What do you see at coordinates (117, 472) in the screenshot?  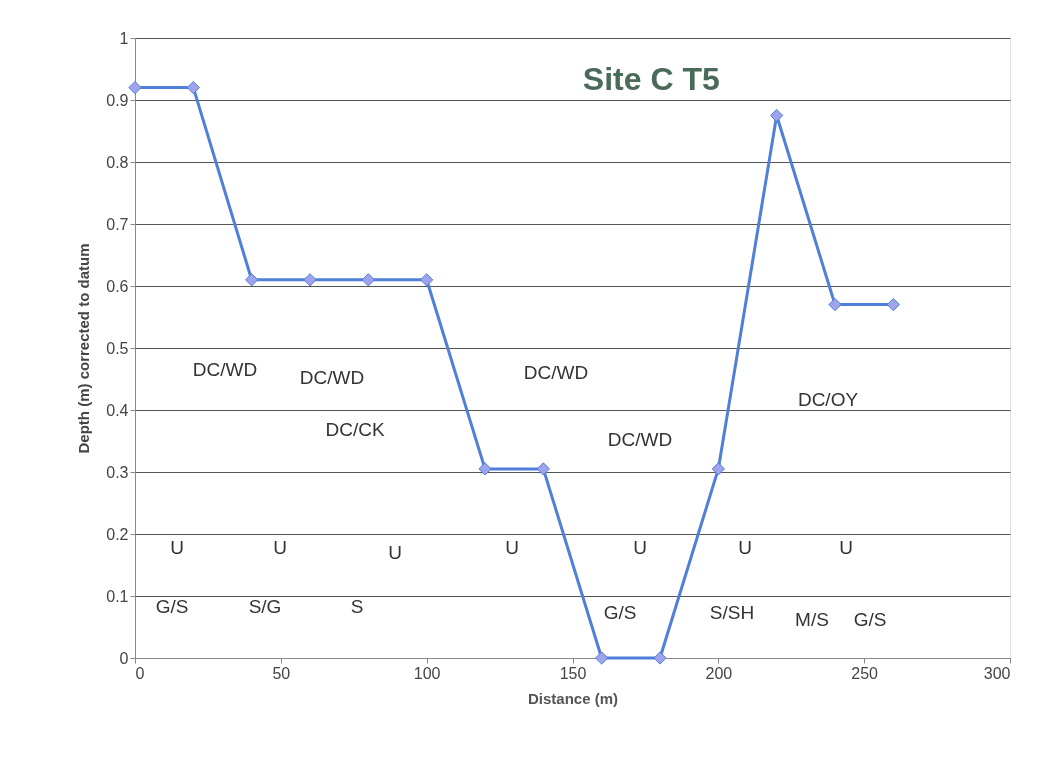 I see `y-tick-label: 0.3` at bounding box center [117, 472].